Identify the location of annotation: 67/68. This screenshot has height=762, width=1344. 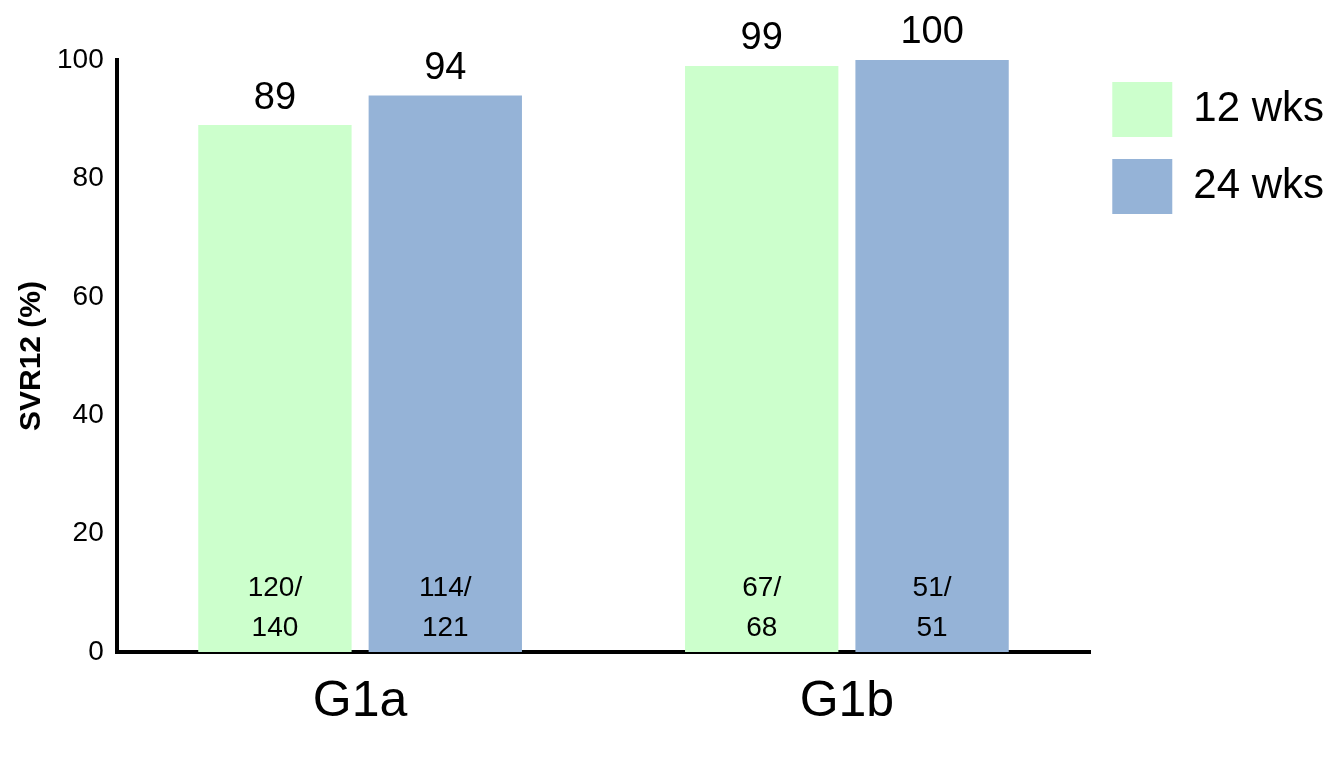
(762, 606).